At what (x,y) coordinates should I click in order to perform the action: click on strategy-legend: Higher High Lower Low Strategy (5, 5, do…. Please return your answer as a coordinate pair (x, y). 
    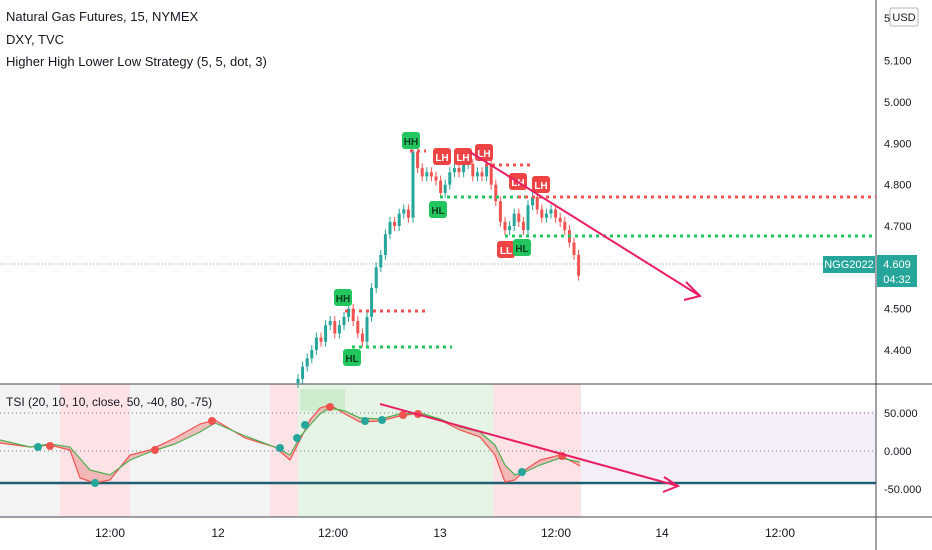
    Looking at the image, I should click on (136, 61).